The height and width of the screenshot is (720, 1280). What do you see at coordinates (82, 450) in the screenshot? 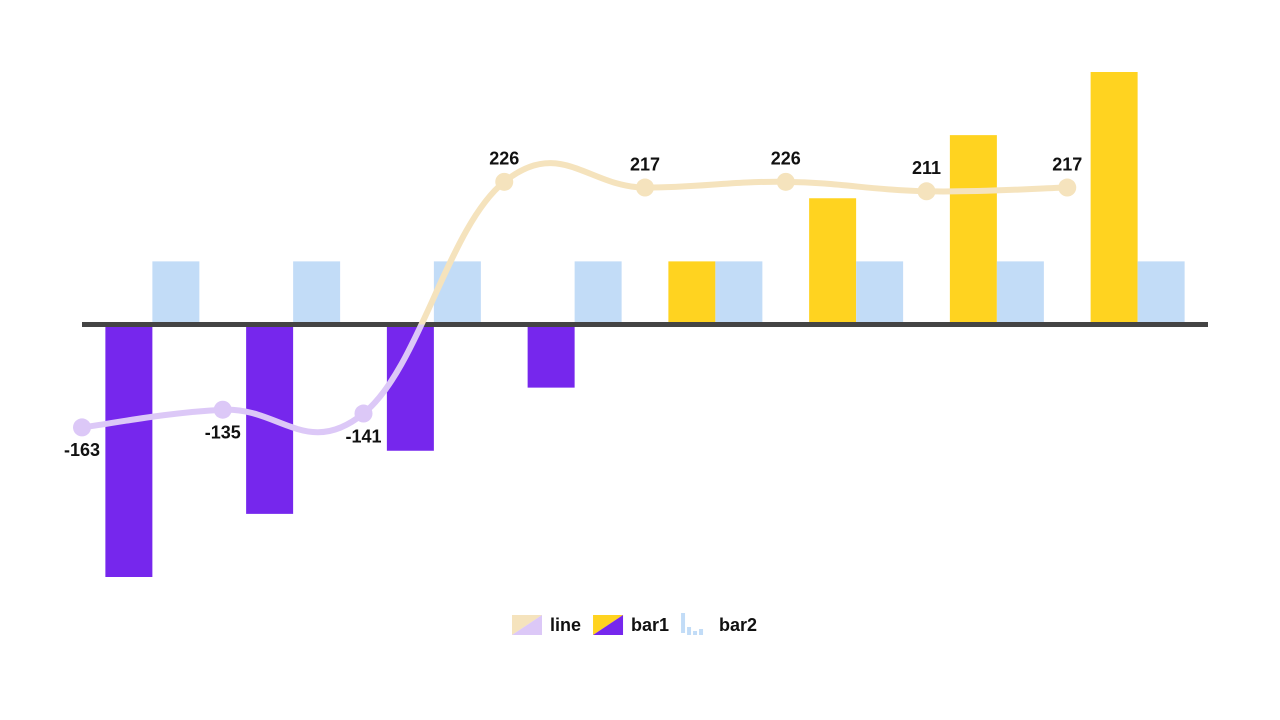
I see `data-label: -163` at bounding box center [82, 450].